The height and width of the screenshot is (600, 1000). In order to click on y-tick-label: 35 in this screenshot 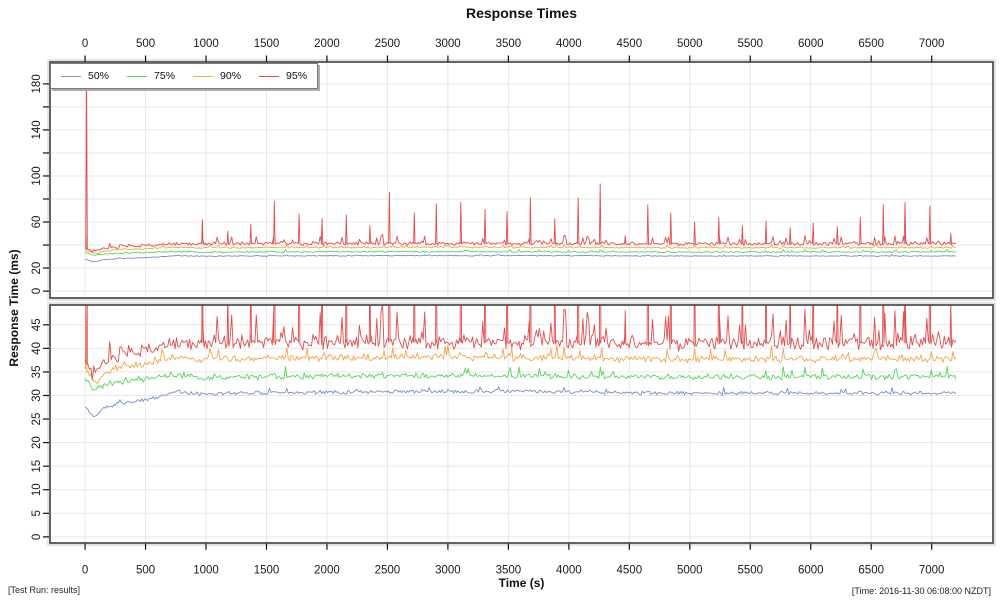, I will do `click(37, 372)`.